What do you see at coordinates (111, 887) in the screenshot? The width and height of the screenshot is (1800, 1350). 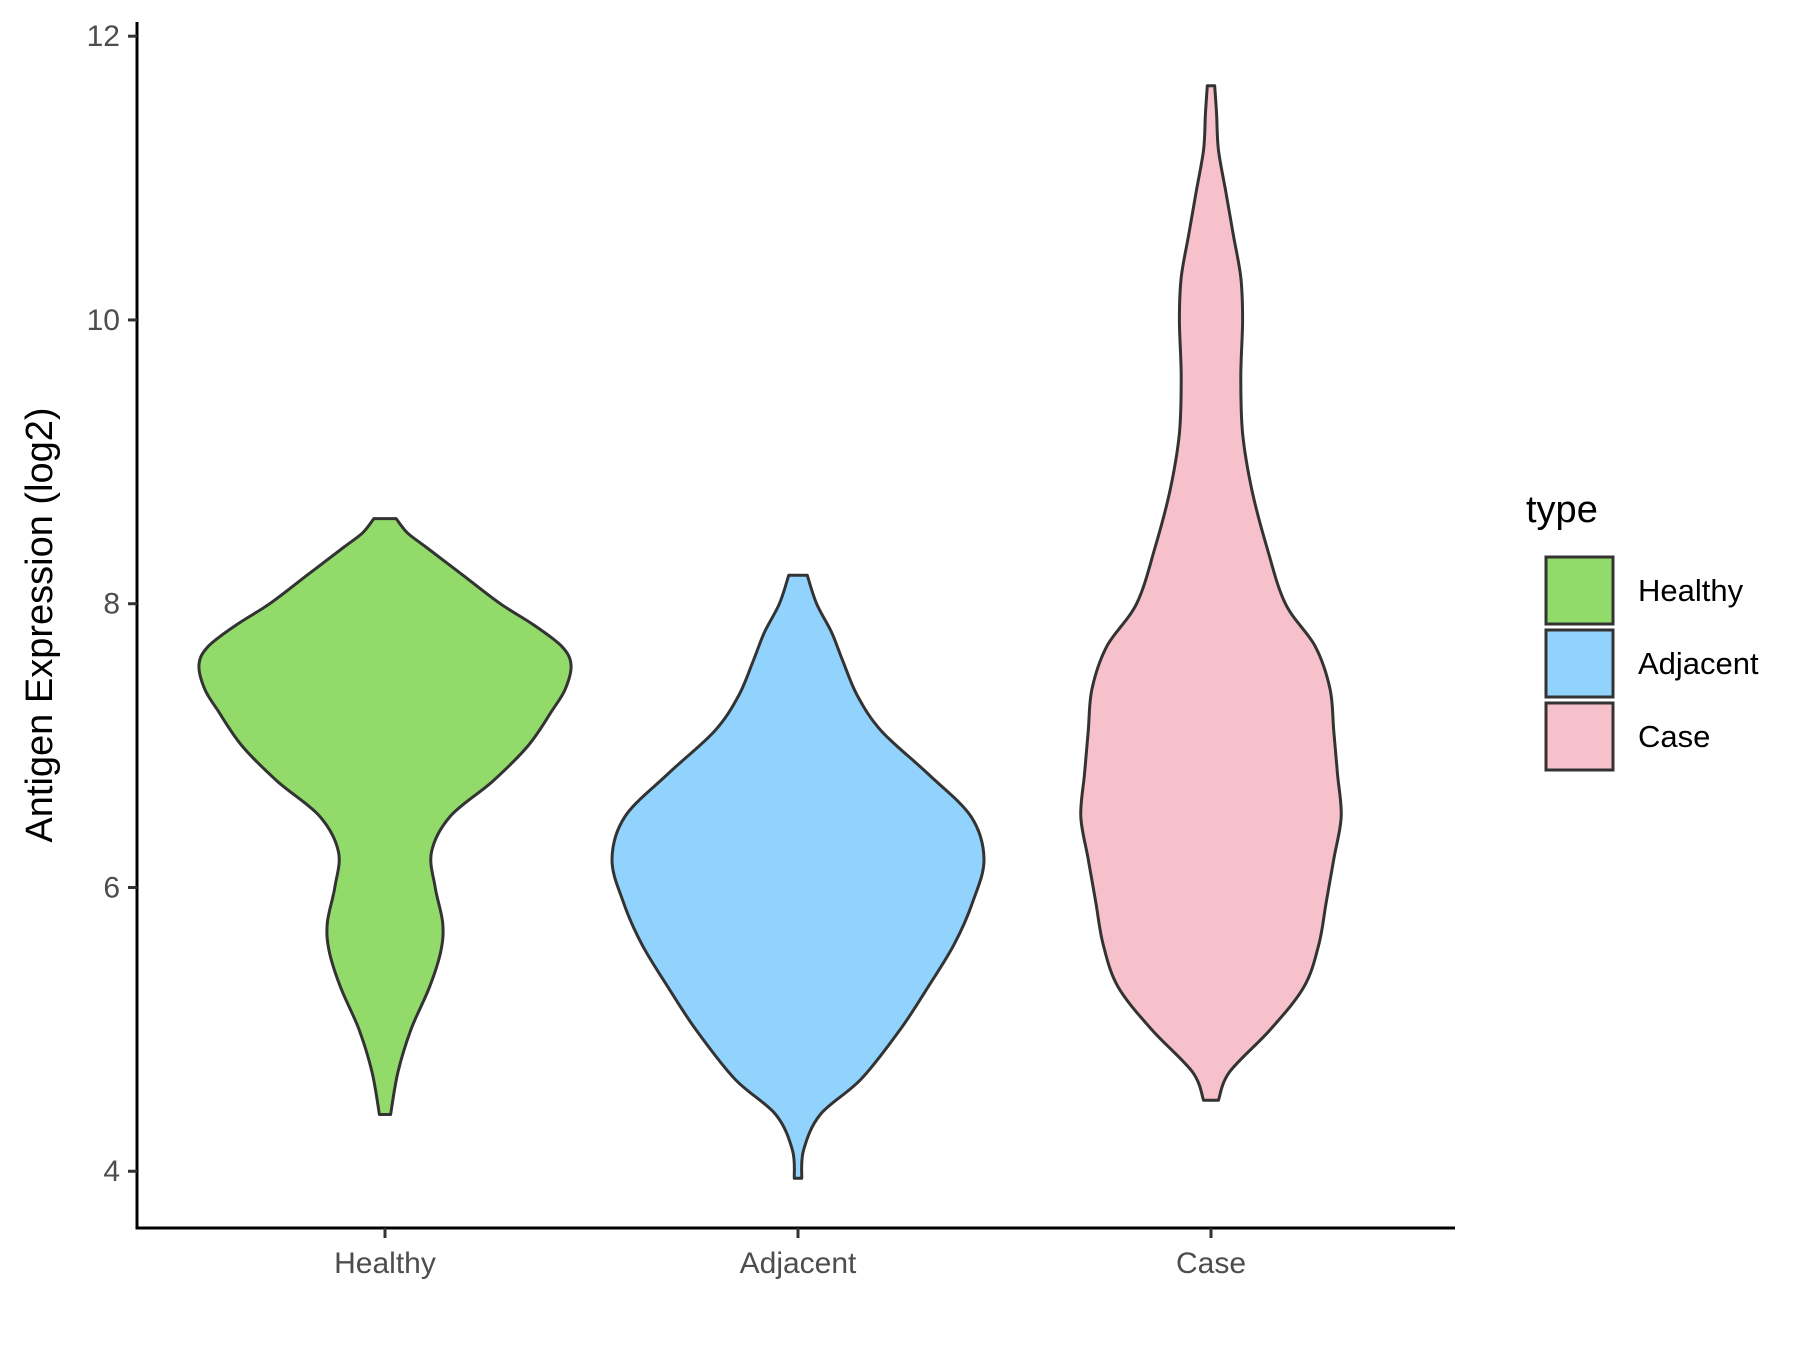 I see `y-tick-label: 6` at bounding box center [111, 887].